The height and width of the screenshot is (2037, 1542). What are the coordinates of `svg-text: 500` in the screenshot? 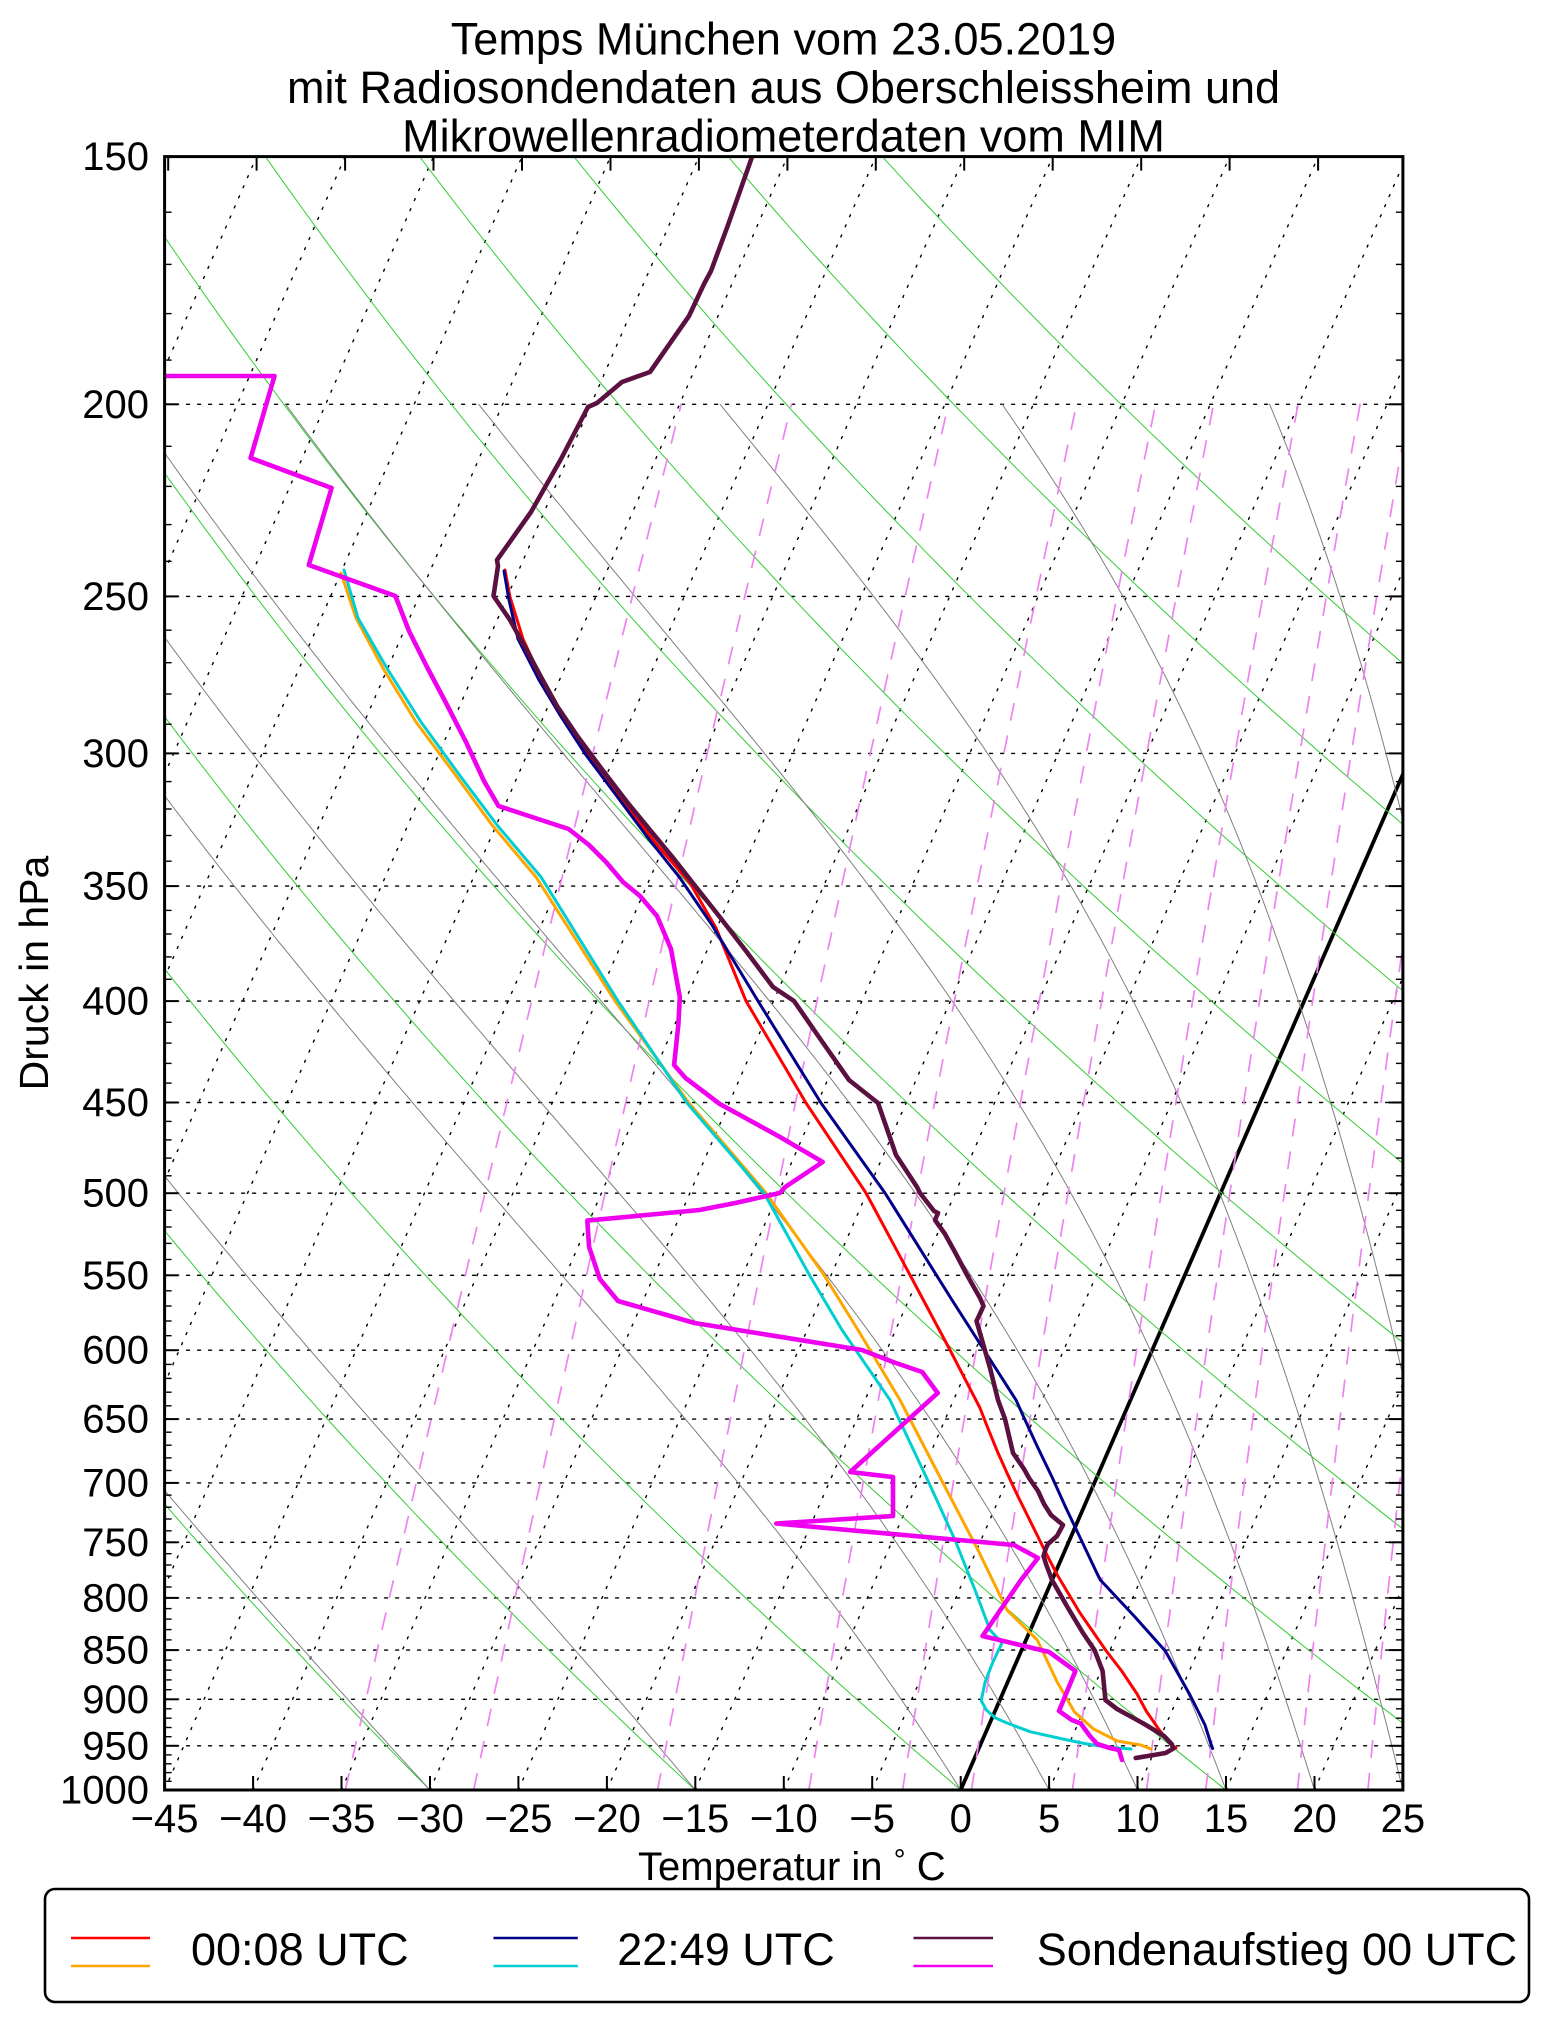 It's located at (115, 1194).